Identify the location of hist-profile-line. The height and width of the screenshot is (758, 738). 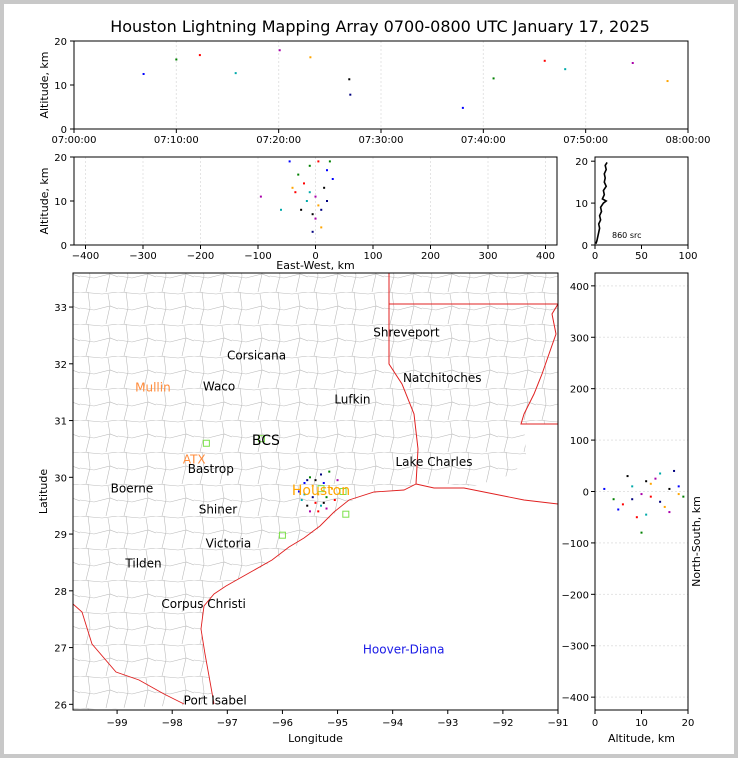
(601, 202).